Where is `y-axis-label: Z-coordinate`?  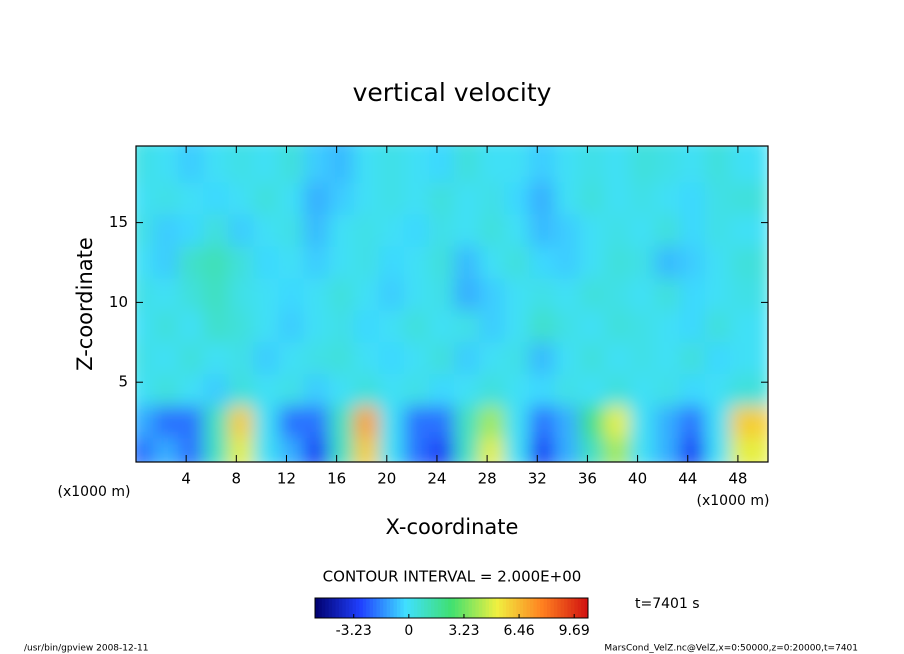 y-axis-label: Z-coordinate is located at coordinates (85, 304).